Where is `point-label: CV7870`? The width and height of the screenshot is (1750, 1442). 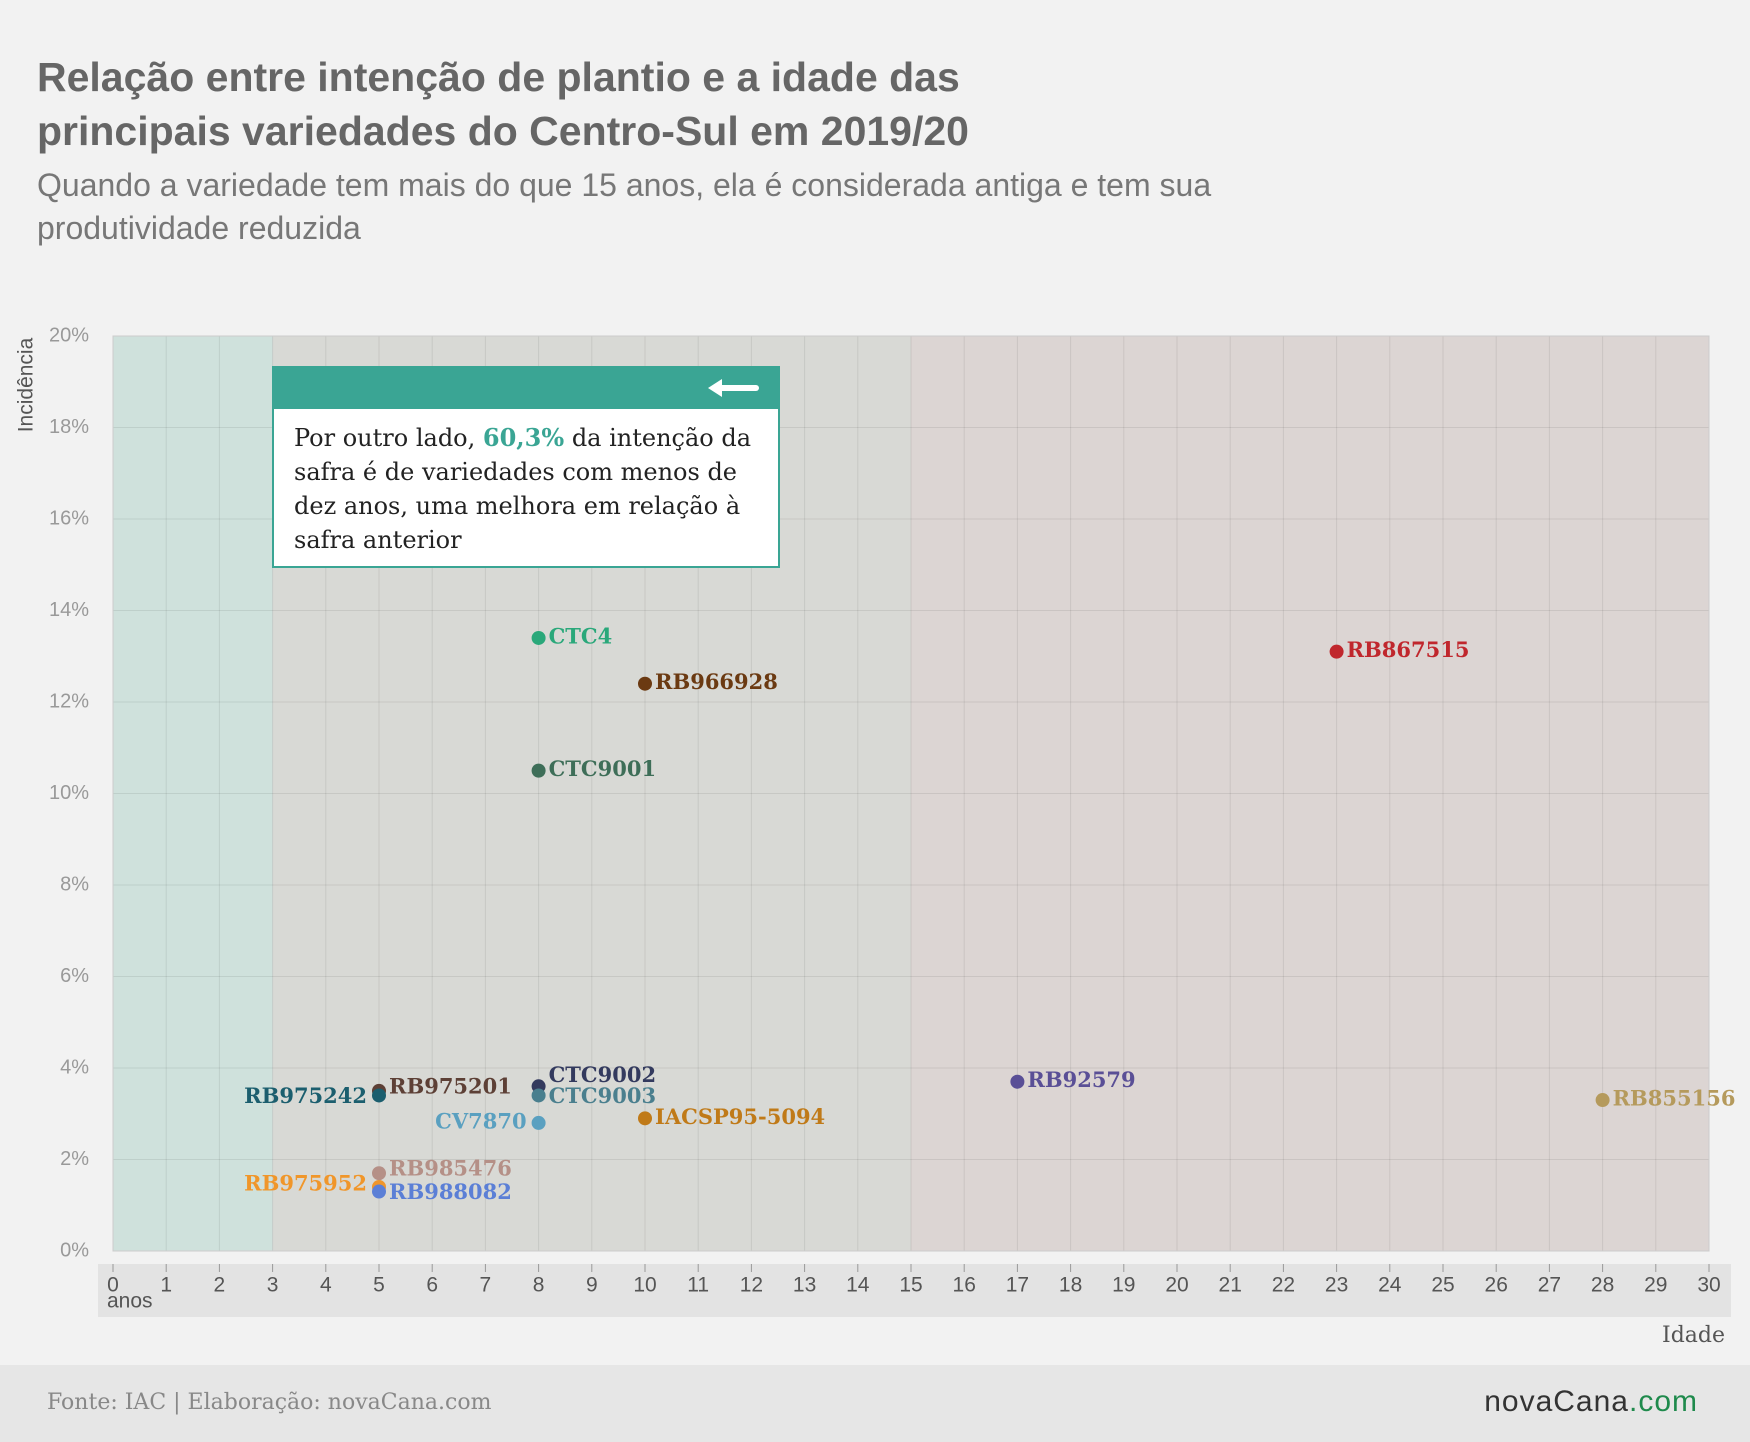
point-label: CV7870 is located at coordinates (480, 1120).